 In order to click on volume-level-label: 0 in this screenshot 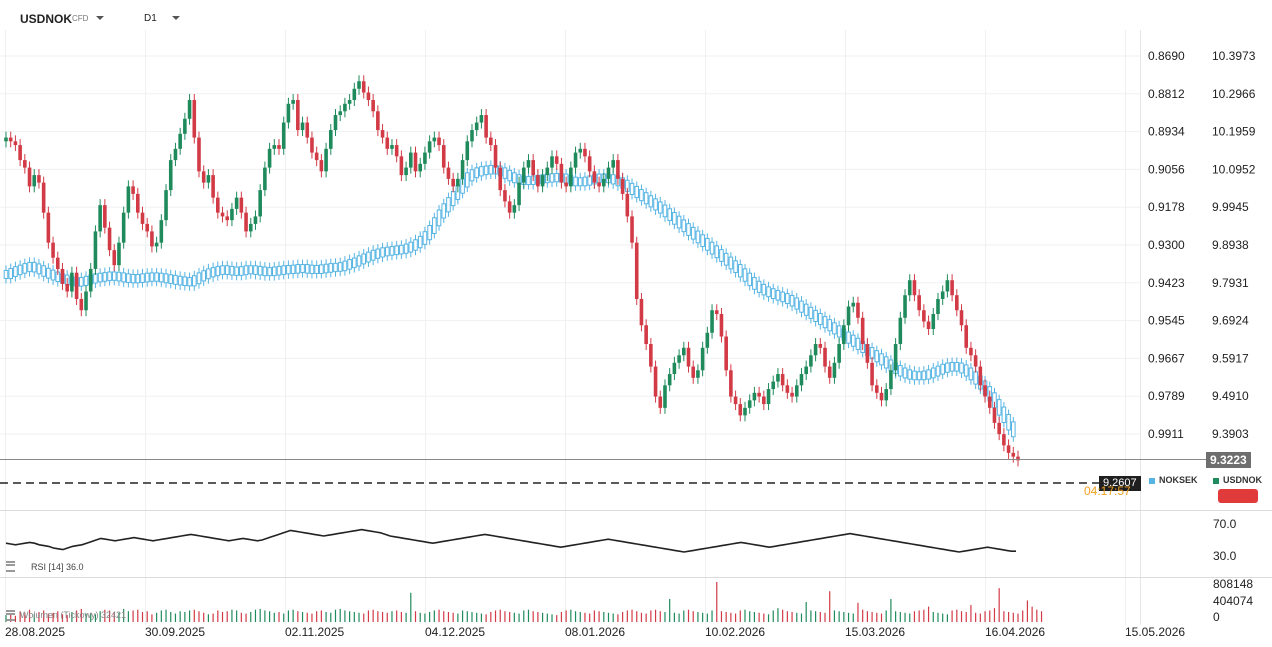, I will do `click(1216, 617)`.